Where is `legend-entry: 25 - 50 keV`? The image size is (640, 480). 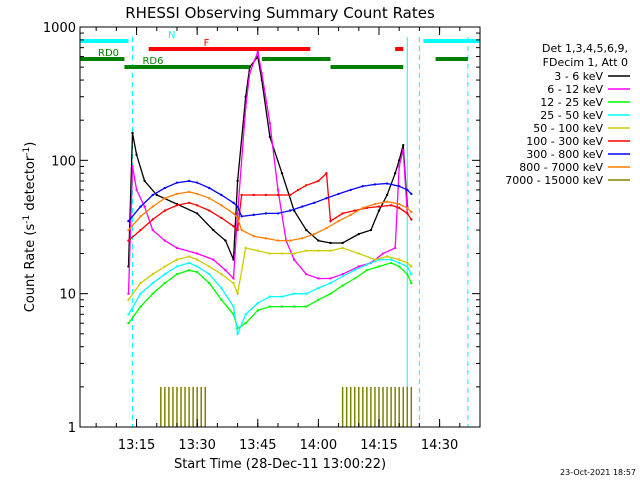
legend-entry: 25 - 50 keV is located at coordinates (571, 115).